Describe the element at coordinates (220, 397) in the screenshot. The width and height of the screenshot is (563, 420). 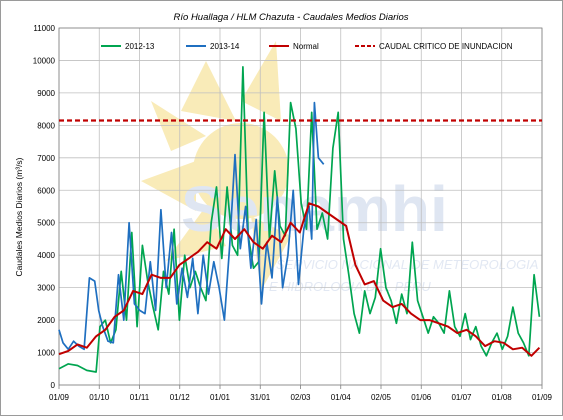
I see `x-tick-label: 01/01` at that location.